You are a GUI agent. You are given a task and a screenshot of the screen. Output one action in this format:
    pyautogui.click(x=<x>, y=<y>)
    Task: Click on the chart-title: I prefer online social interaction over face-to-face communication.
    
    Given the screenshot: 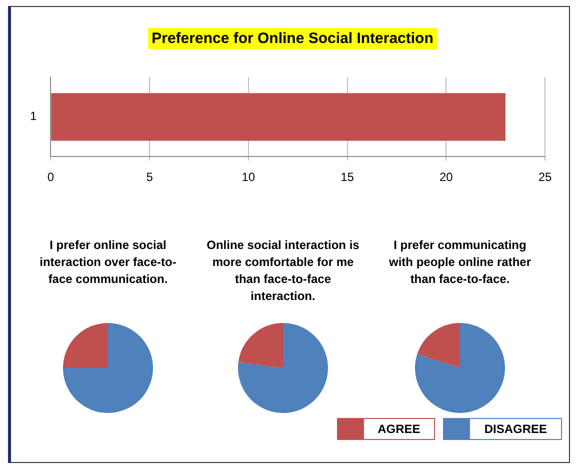 What is the action you would take?
    pyautogui.click(x=108, y=262)
    